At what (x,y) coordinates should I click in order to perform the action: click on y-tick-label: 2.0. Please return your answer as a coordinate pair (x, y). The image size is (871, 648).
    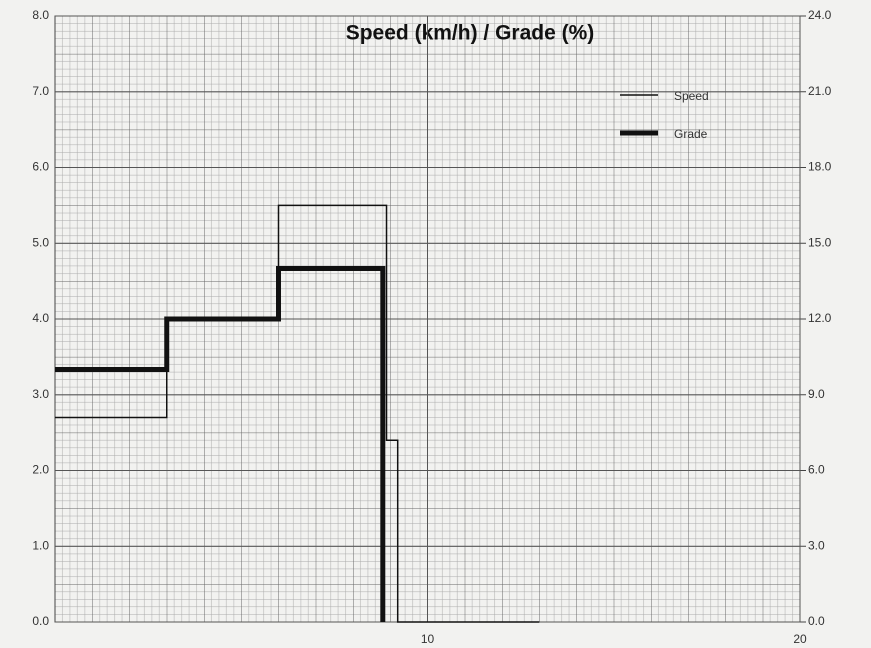
    Looking at the image, I should click on (40, 470).